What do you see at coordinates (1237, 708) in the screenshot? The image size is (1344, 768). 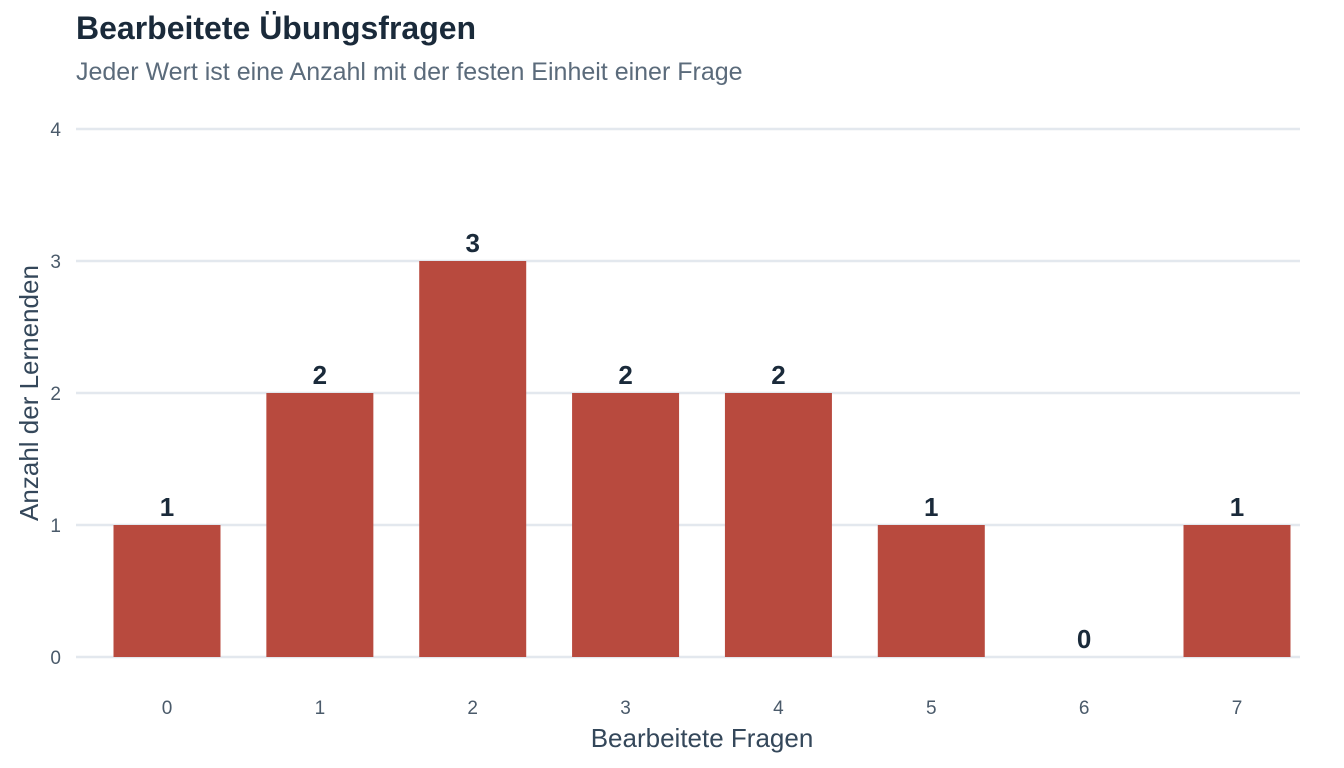 I see `x-tick-label: 7` at bounding box center [1237, 708].